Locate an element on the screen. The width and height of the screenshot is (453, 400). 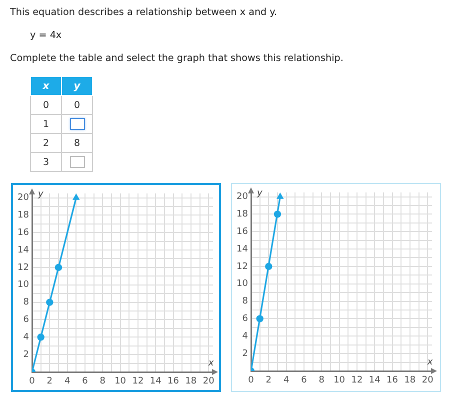
text: Complete the table and select the graph that shows this relationship. is located at coordinates (177, 58).